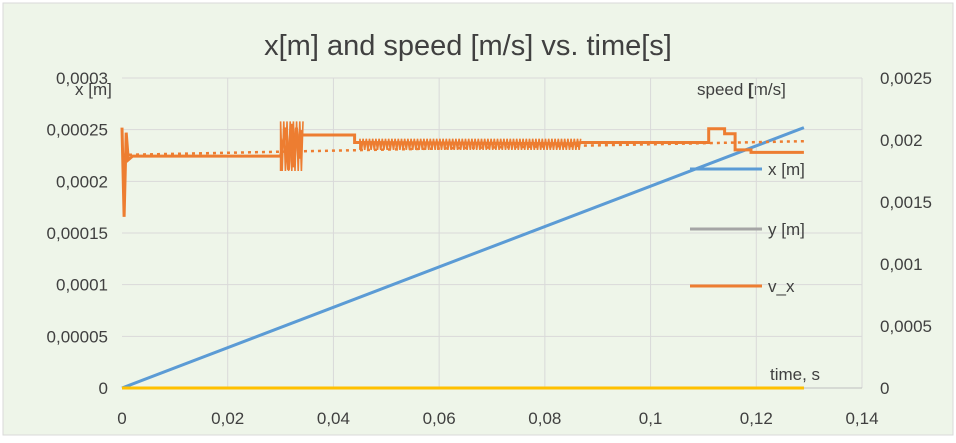 Image resolution: width=956 pixels, height=443 pixels. Describe the element at coordinates (901, 264) in the screenshot. I see `y-right-tick-label: 0,001` at that location.